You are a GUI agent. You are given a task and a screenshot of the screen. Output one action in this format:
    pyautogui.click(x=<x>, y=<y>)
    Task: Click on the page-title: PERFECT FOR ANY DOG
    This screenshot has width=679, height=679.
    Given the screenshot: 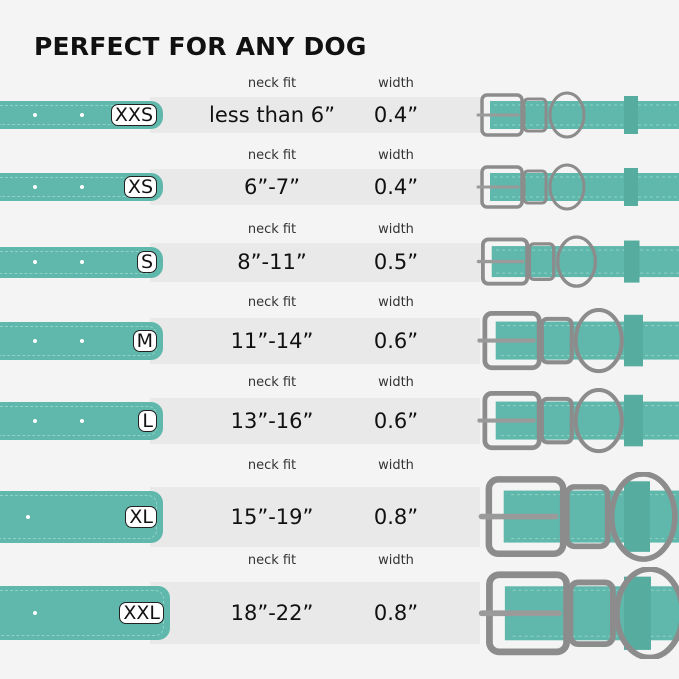 What is the action you would take?
    pyautogui.click(x=200, y=46)
    